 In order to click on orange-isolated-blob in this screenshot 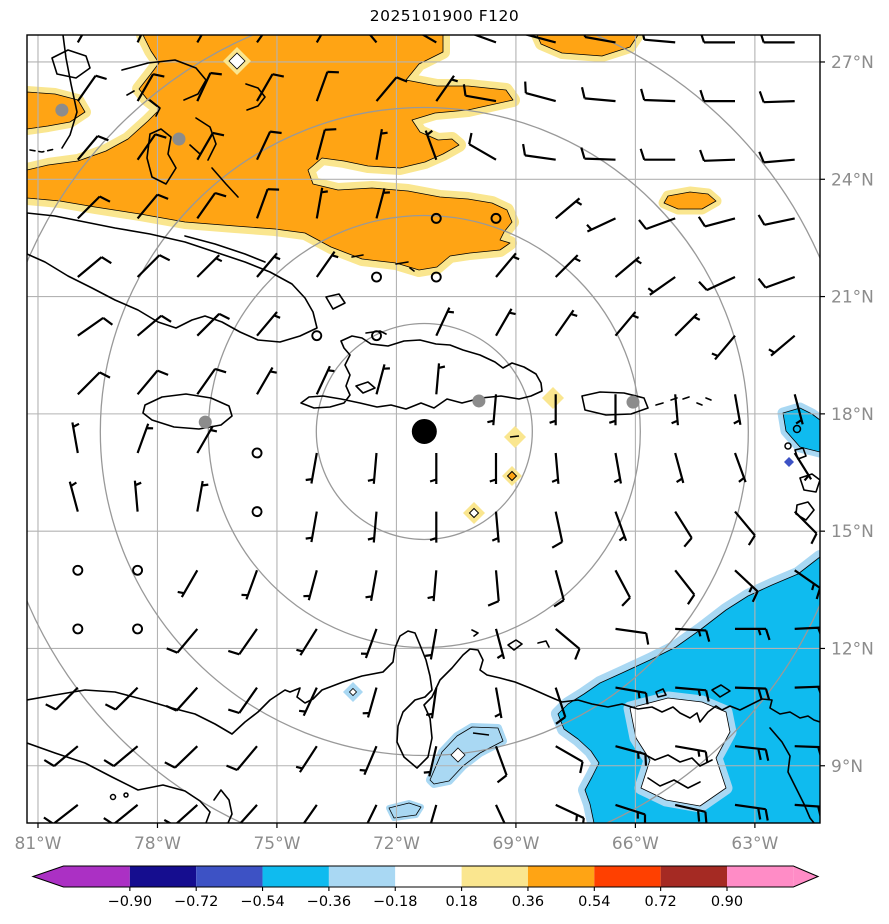, I will do `click(690, 200)`.